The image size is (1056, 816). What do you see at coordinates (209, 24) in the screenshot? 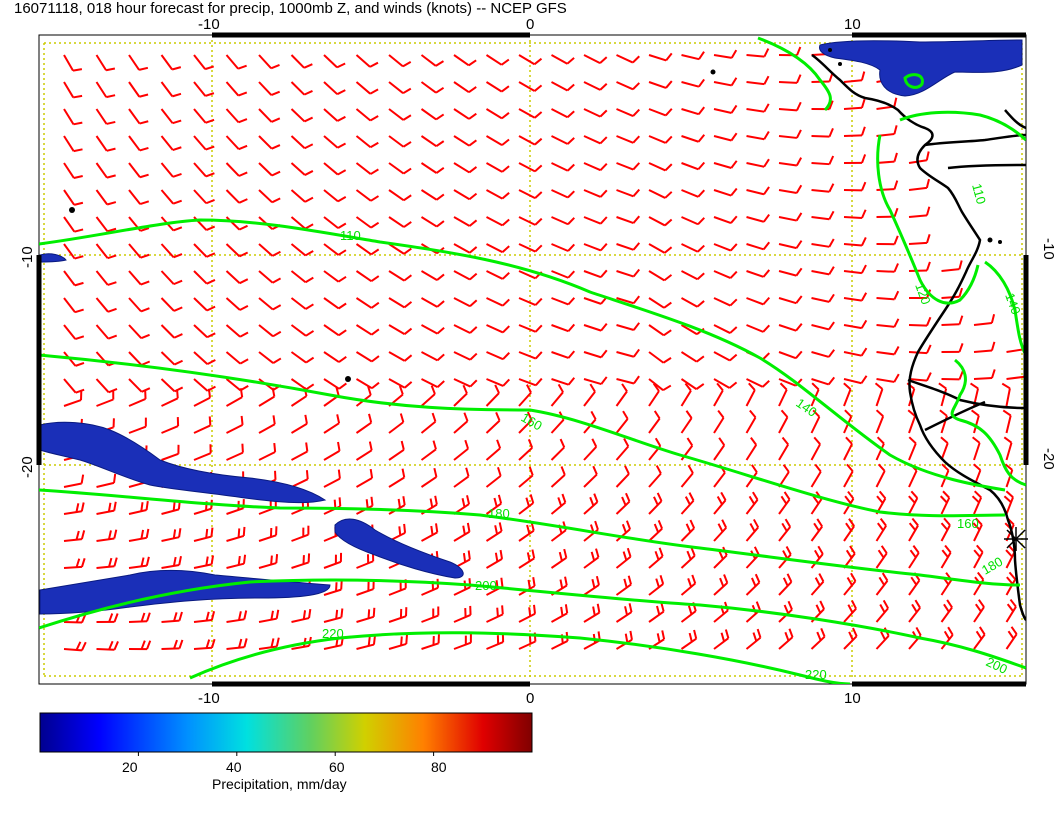
I see `x-tick-top-1: -10` at bounding box center [209, 24].